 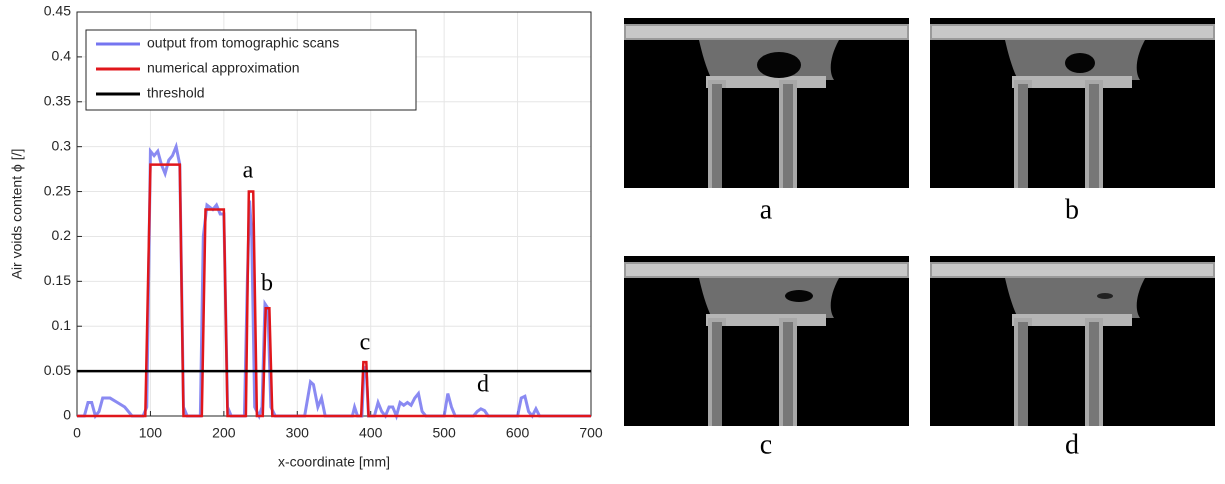 What do you see at coordinates (57, 100) in the screenshot?
I see `y-tick-label: 0.35` at bounding box center [57, 100].